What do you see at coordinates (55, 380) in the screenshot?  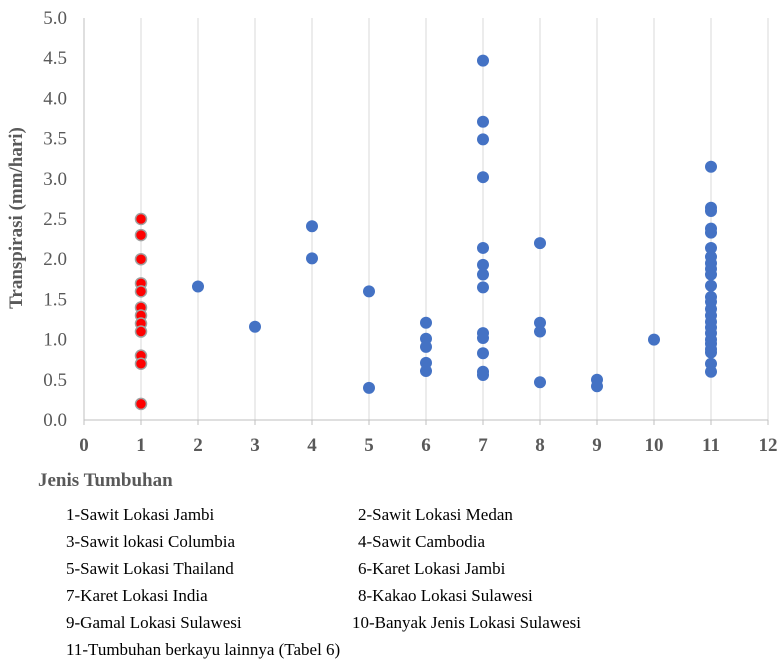 I see `y-tick-label: 0.5` at bounding box center [55, 380].